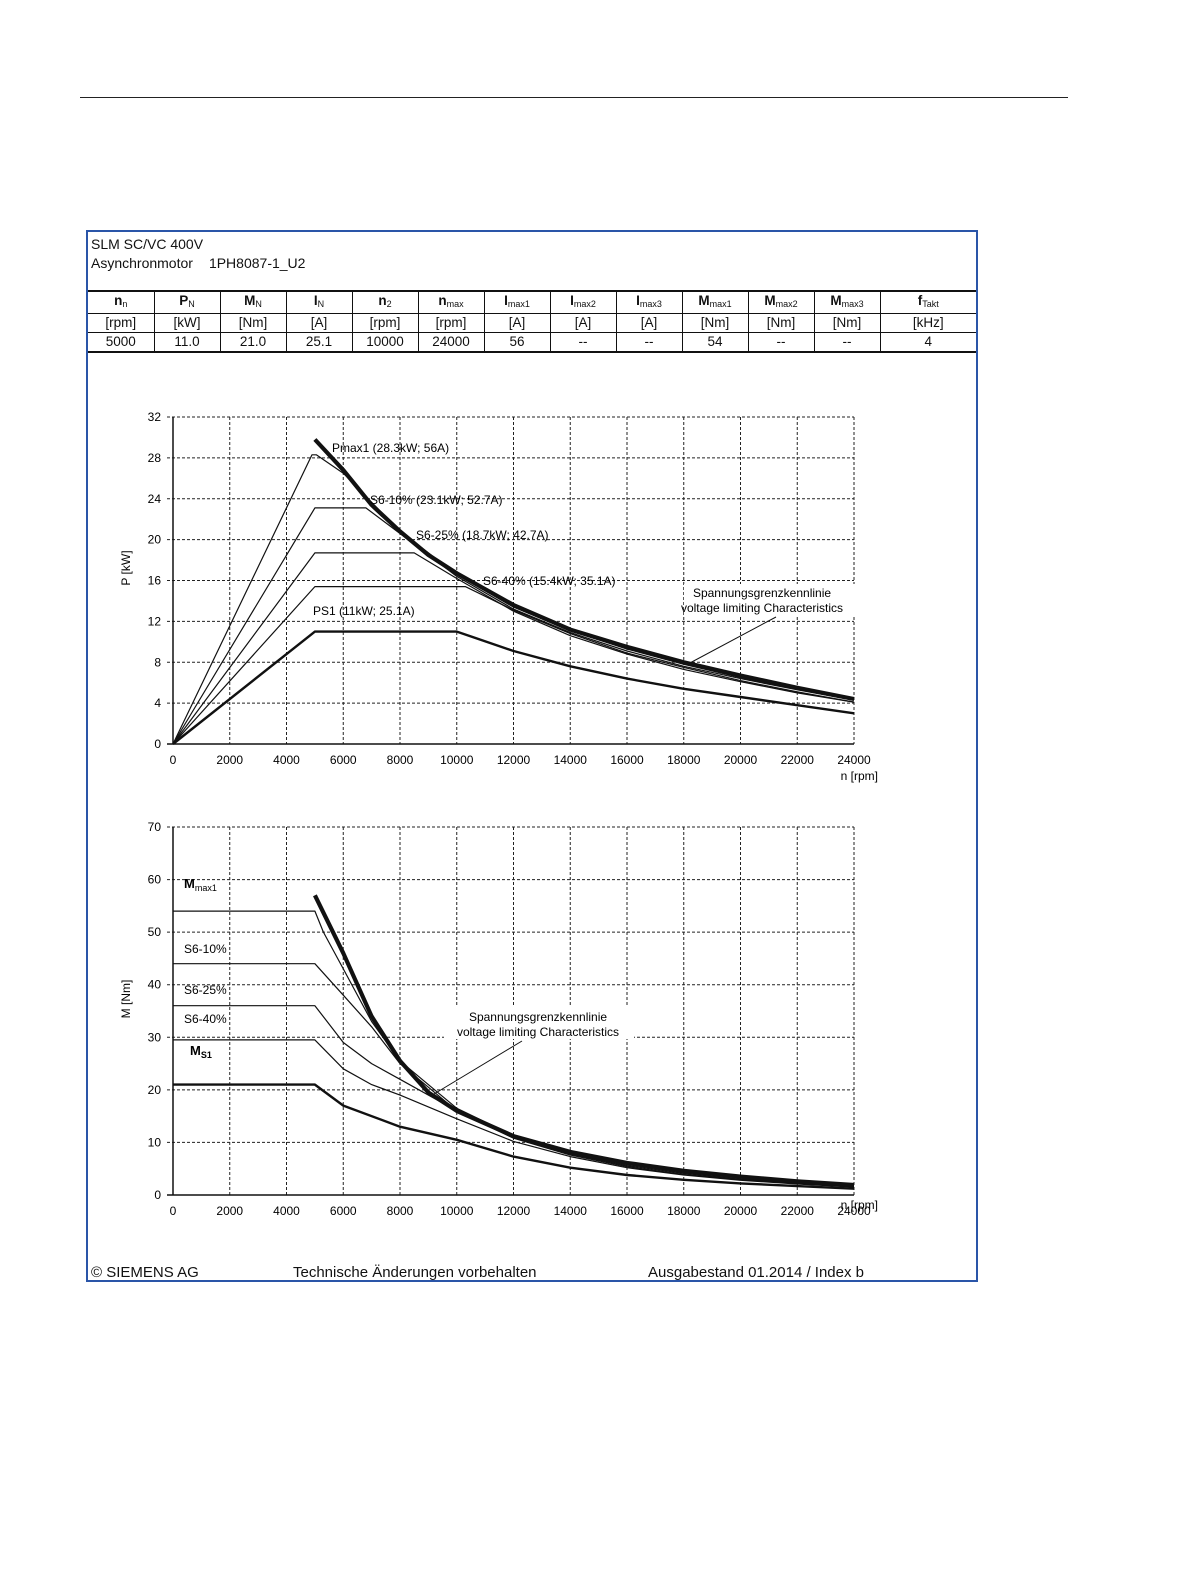 Image resolution: width=1191 pixels, height=1587 pixels. I want to click on y-tick-label: 8, so click(157, 662).